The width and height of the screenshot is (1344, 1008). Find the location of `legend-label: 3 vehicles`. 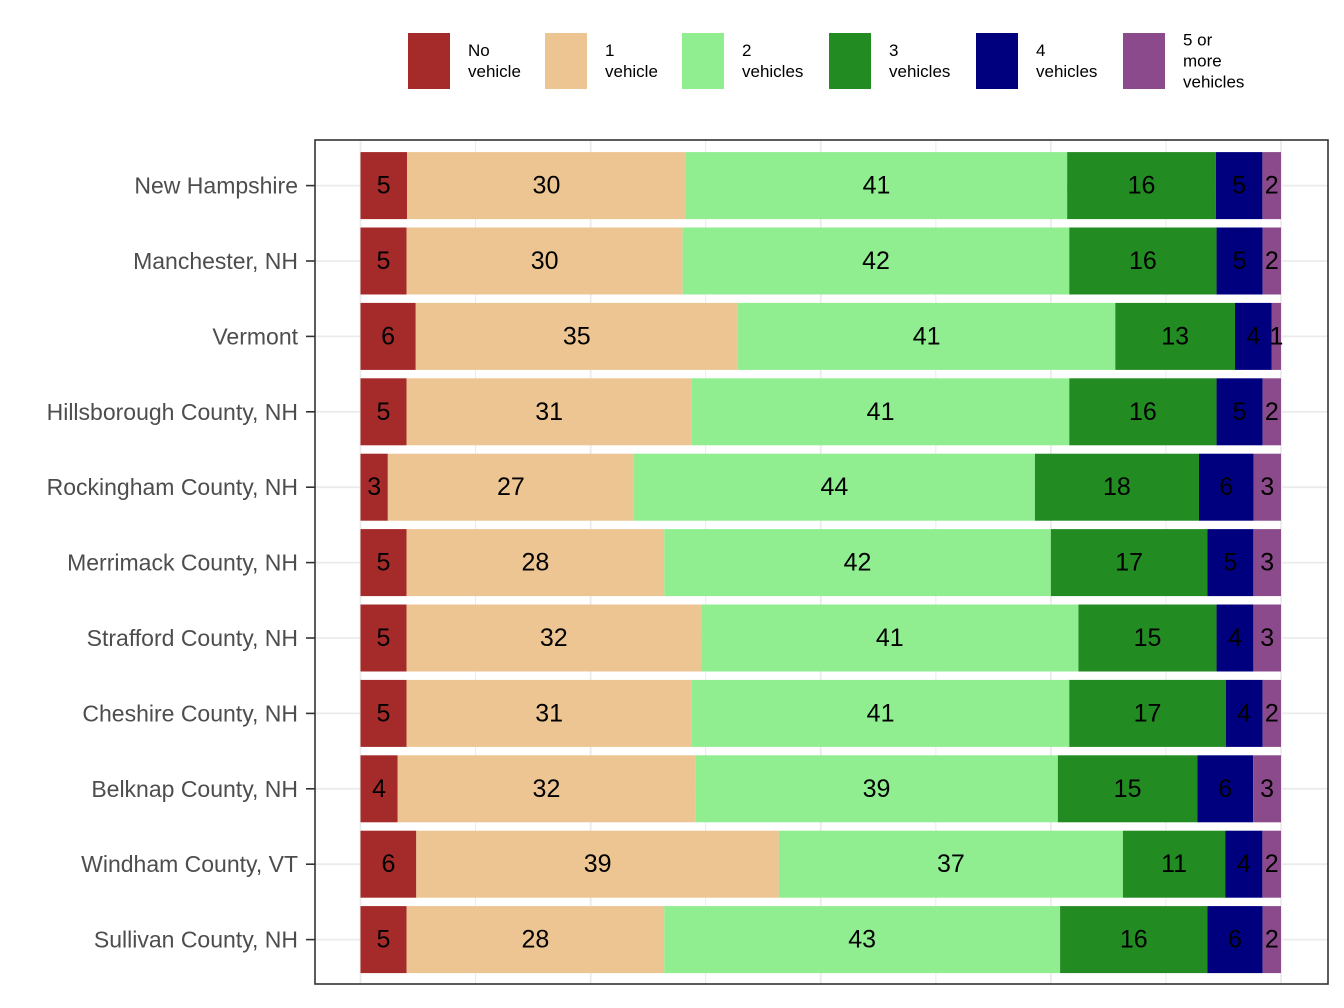

legend-label: 3 vehicles is located at coordinates (919, 61).